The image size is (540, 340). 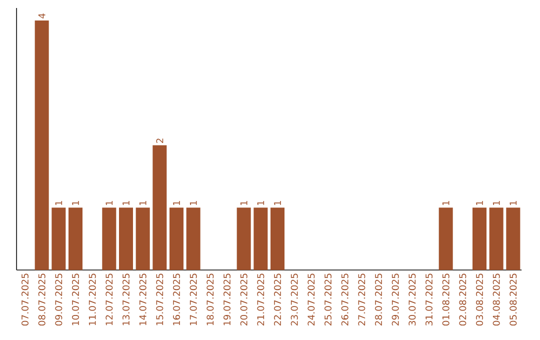 I want to click on x-tick-label: 30.07.2025, so click(x=412, y=300).